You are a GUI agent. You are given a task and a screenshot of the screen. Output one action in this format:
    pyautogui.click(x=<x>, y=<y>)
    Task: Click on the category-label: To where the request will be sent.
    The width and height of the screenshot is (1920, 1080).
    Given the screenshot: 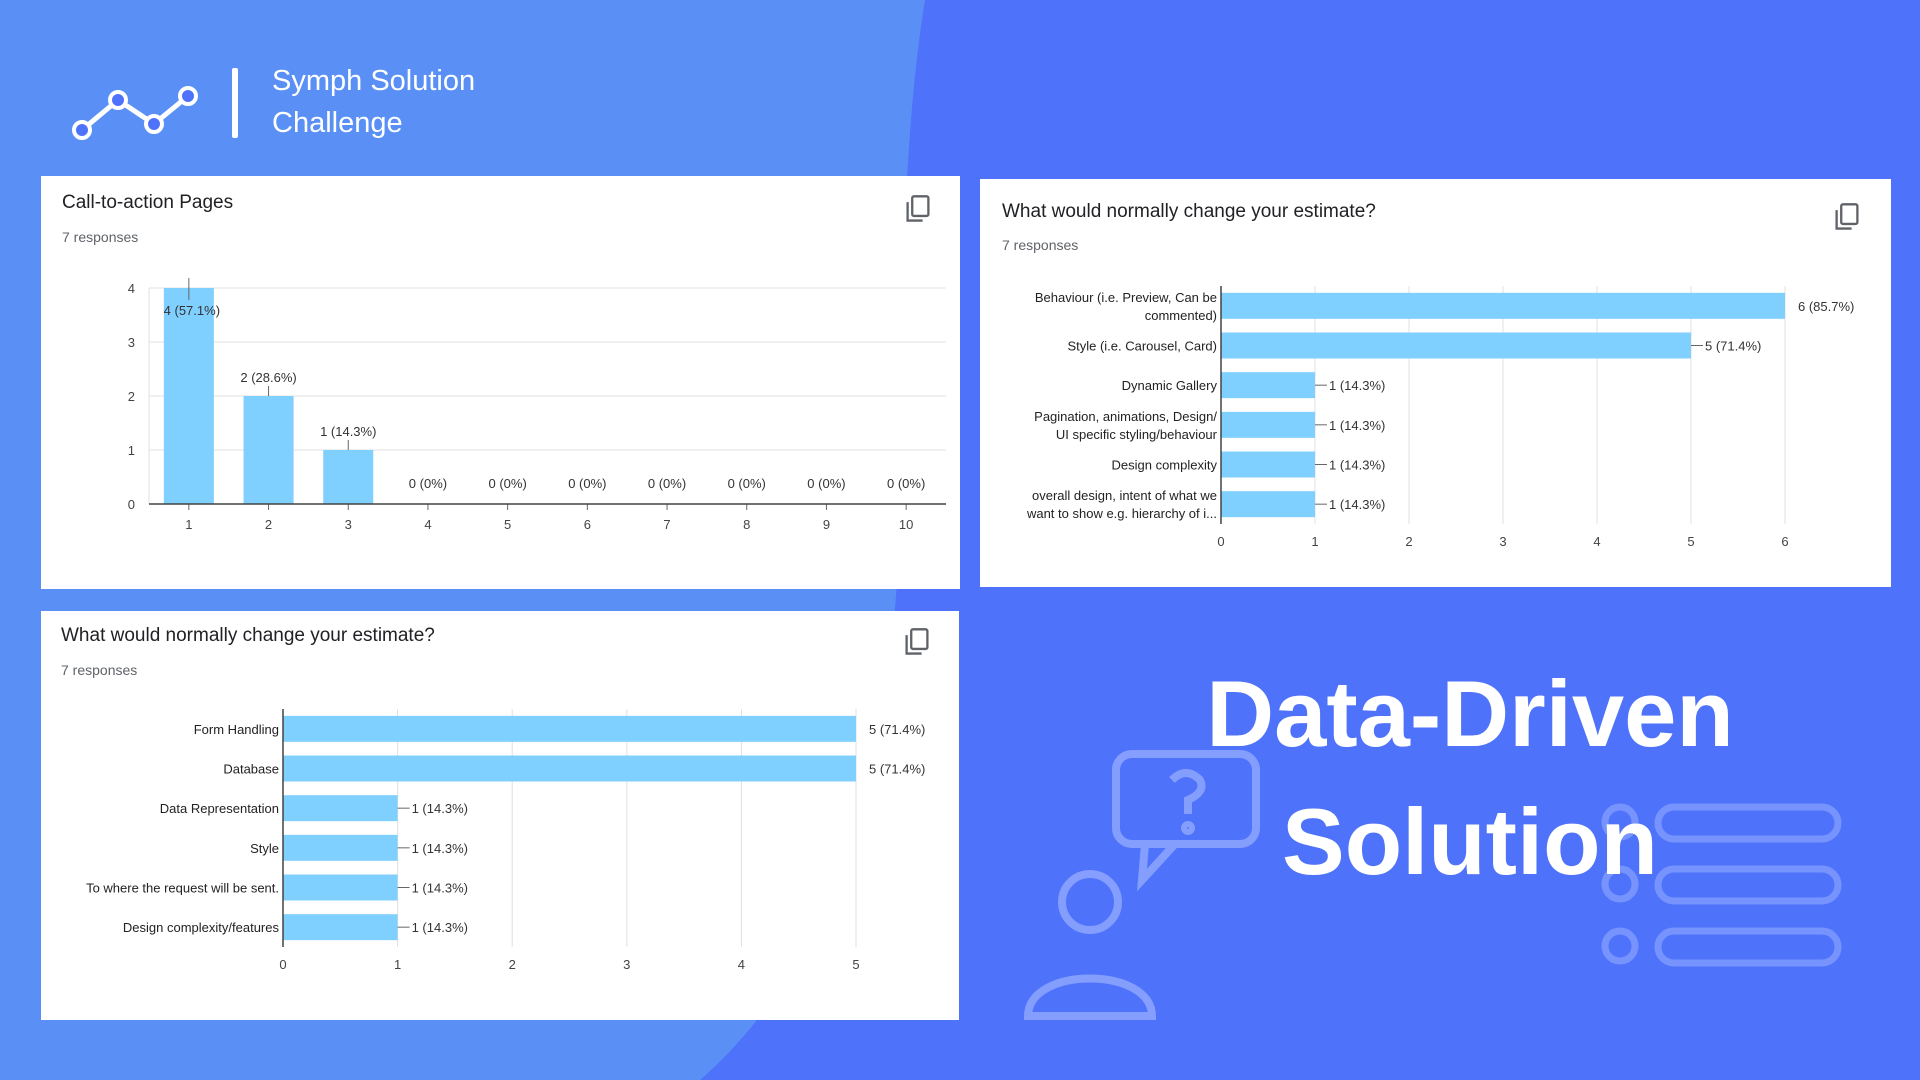 What is the action you would take?
    pyautogui.click(x=182, y=888)
    